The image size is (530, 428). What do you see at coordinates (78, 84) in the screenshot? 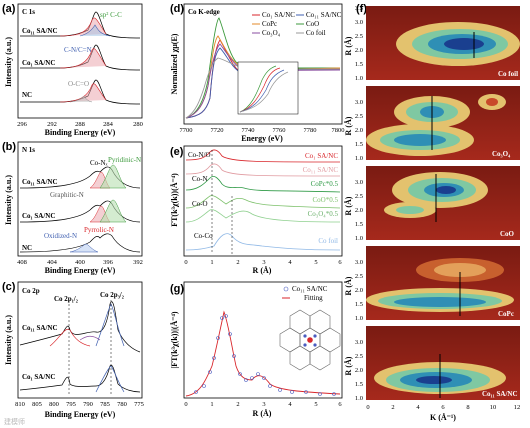
I see `panel-a-anno-3: O-C=O` at bounding box center [78, 84].